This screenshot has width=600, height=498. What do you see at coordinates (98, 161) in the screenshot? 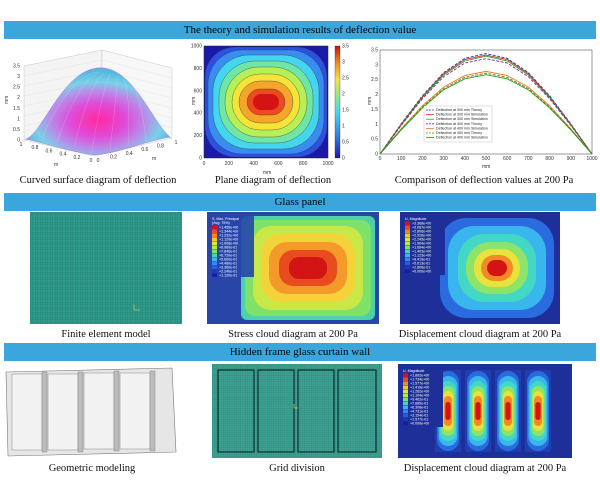
I see `surface-y-tick: 0` at bounding box center [98, 161].